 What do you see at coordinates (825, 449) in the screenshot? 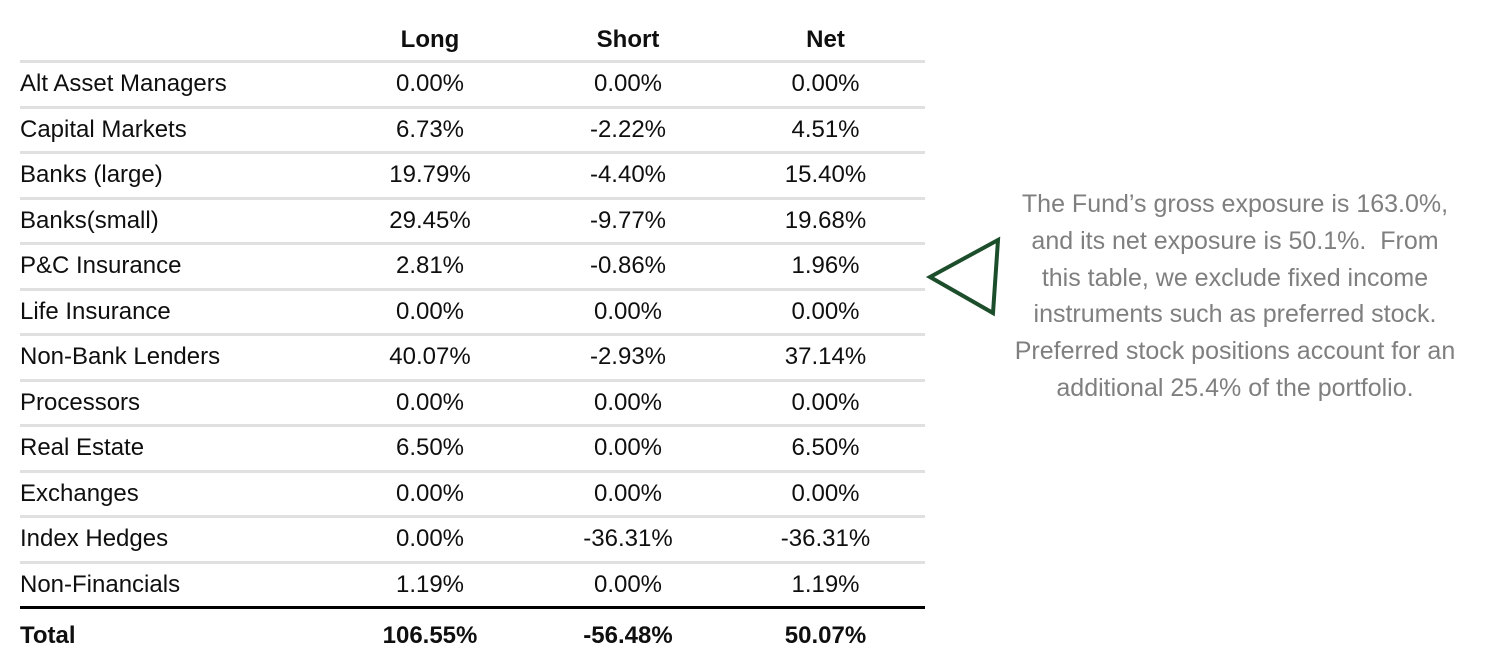
I see `net-value: 6.50%` at bounding box center [825, 449].